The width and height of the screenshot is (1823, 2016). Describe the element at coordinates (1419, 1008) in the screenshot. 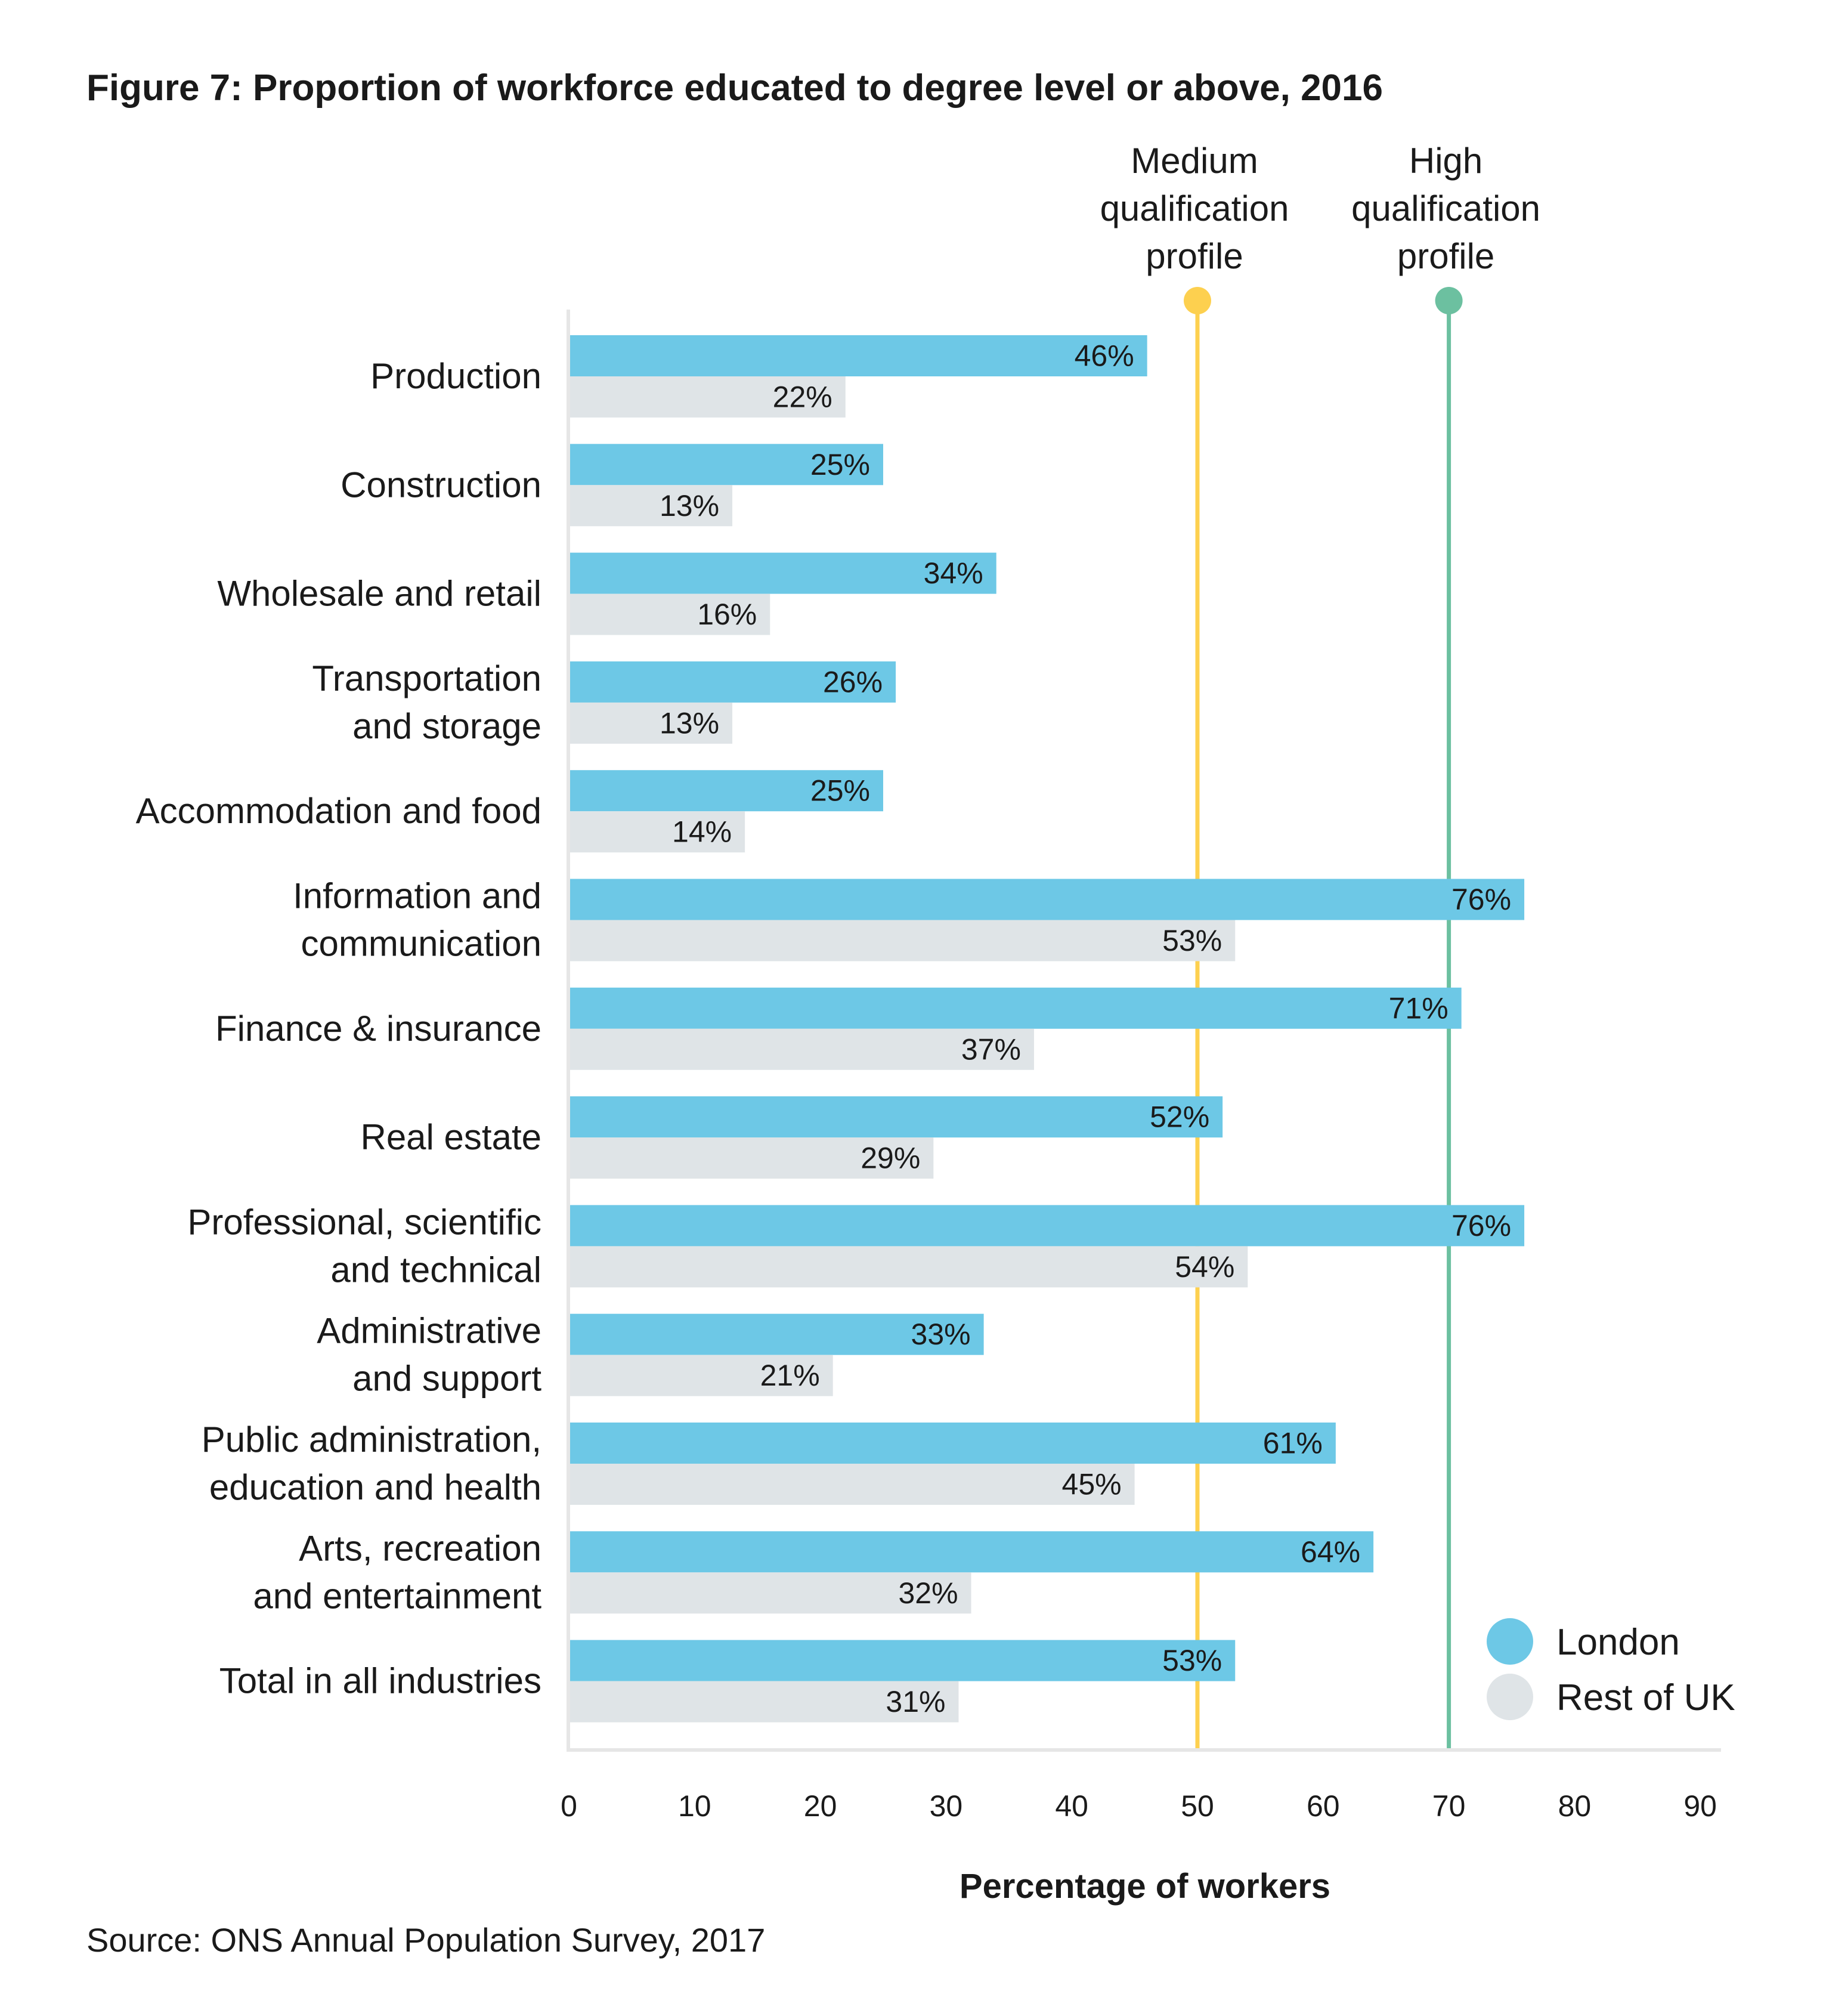

I see `data-label: 71%` at that location.